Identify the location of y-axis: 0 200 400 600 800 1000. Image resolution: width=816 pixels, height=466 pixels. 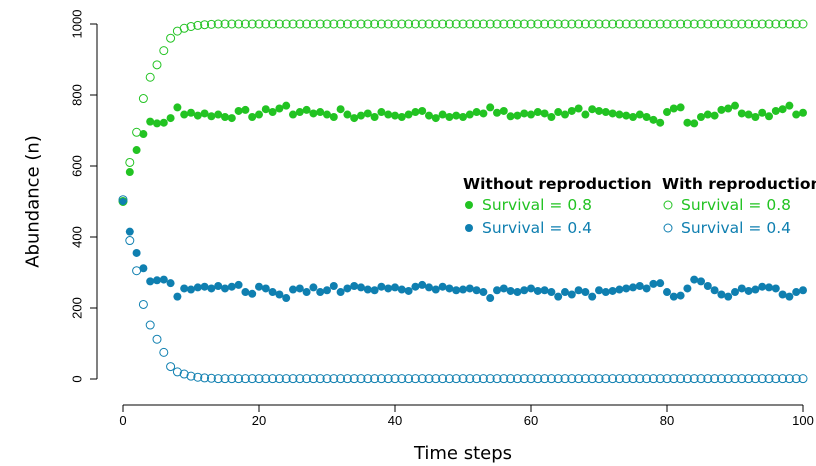
(84, 196).